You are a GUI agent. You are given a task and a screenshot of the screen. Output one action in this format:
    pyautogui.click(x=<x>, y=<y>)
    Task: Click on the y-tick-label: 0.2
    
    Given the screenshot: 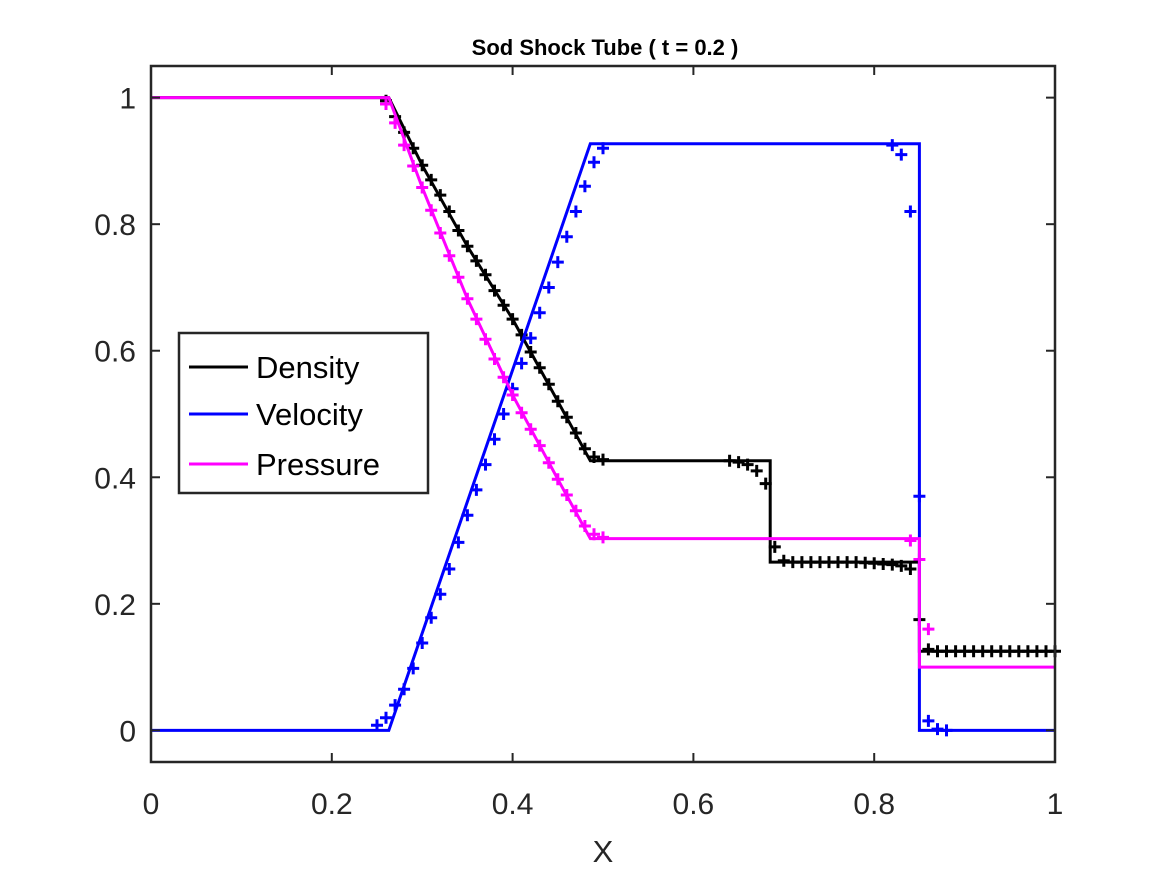 What is the action you would take?
    pyautogui.click(x=115, y=605)
    